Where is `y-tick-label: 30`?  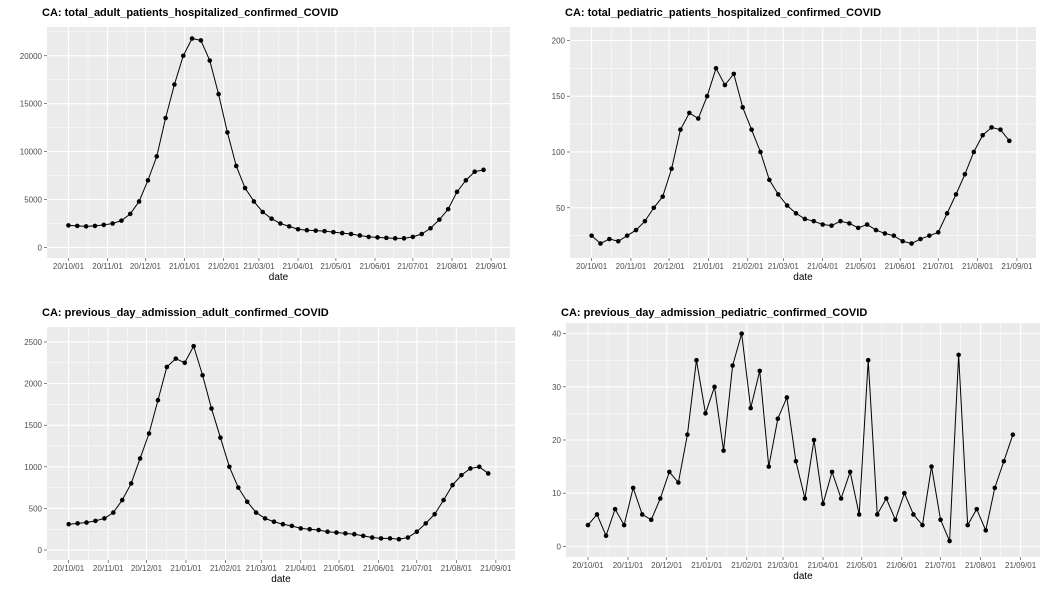
y-tick-label: 30 is located at coordinates (556, 387).